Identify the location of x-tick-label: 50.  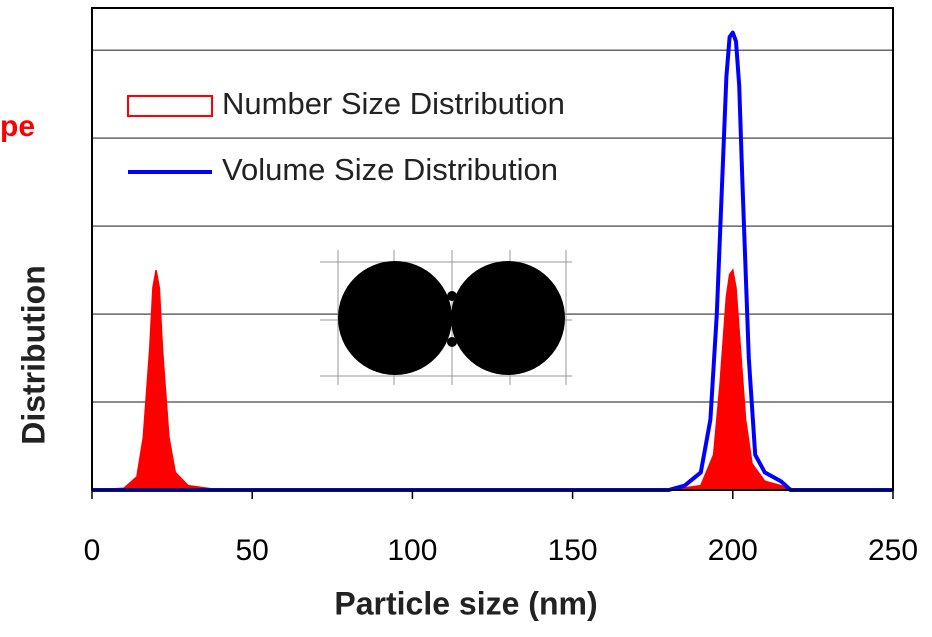
(252, 550).